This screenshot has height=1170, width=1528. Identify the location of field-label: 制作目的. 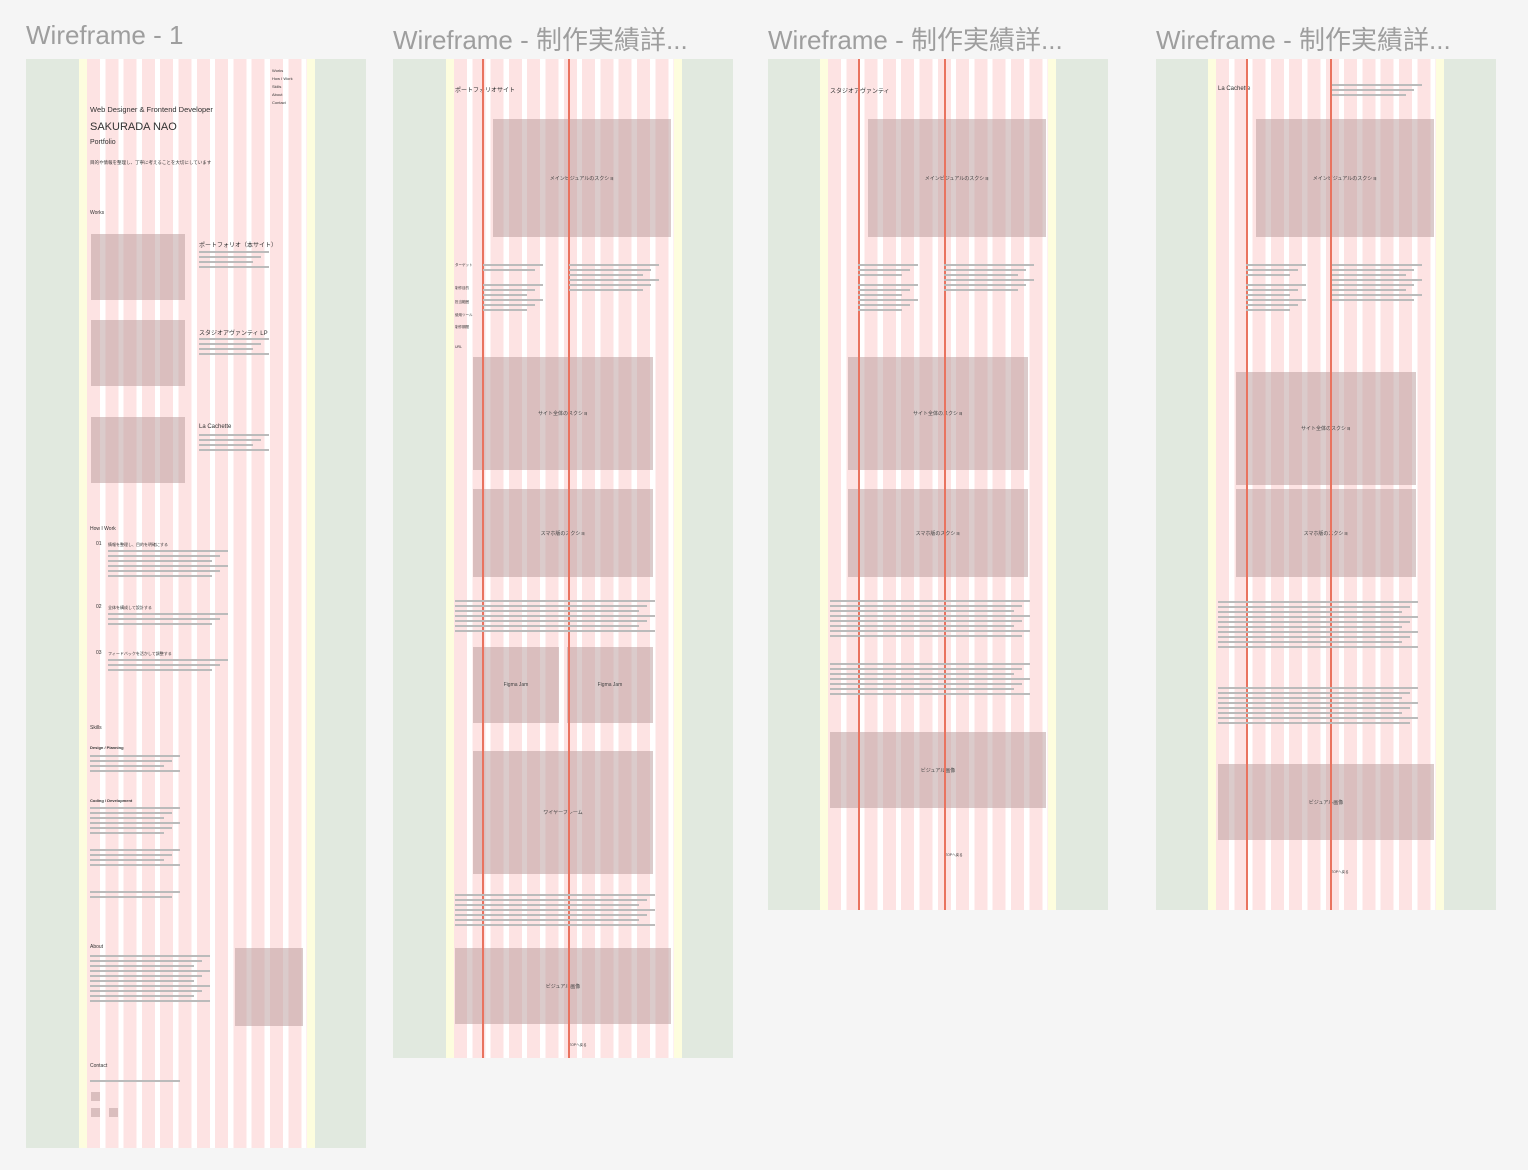
(462, 288).